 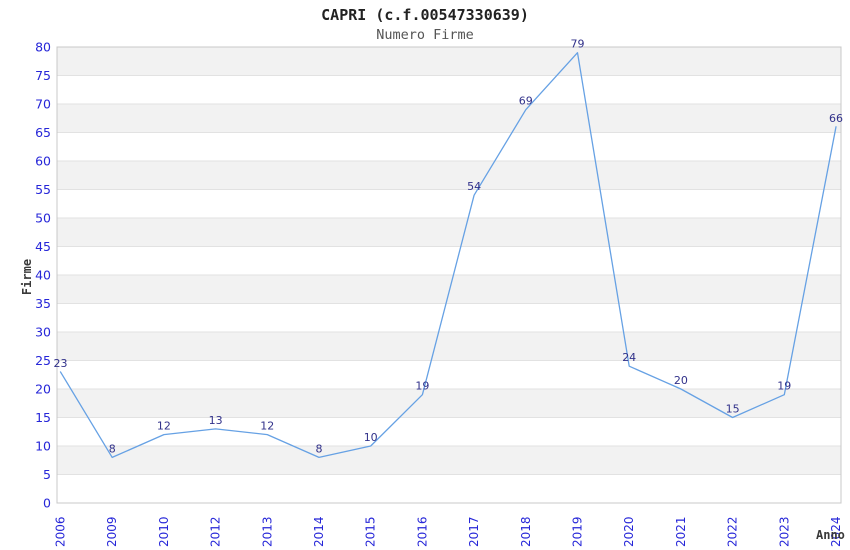 What do you see at coordinates (216, 420) in the screenshot?
I see `data-label: 13` at bounding box center [216, 420].